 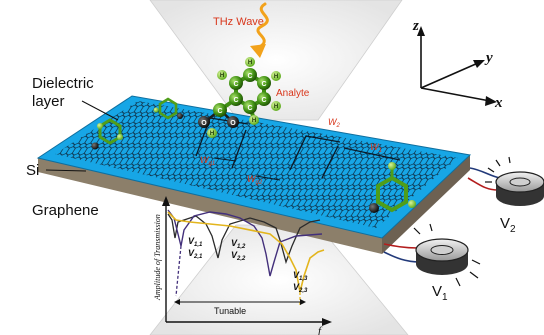 What do you see at coordinates (498, 103) in the screenshot?
I see `x-axis-label: x` at bounding box center [498, 103].